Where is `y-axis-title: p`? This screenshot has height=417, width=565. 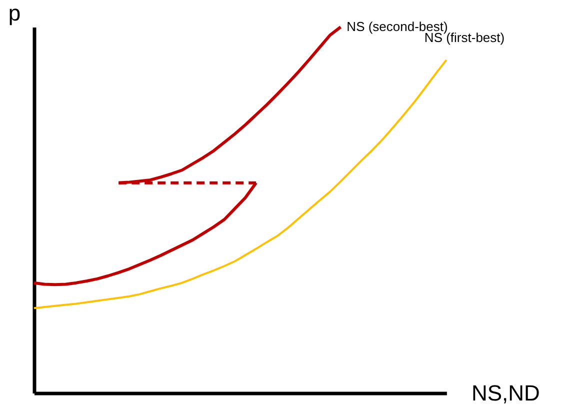 y-axis-title: p is located at coordinates (14, 13).